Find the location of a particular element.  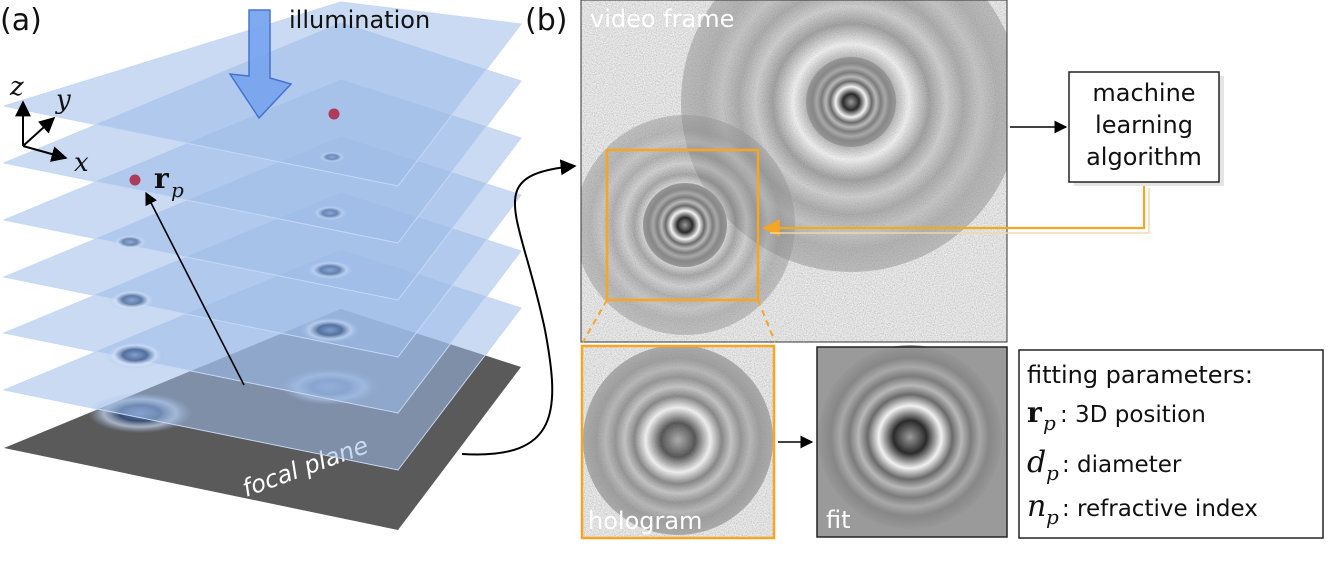

fitting-item-rp-symbol: r is located at coordinates (1035, 412).